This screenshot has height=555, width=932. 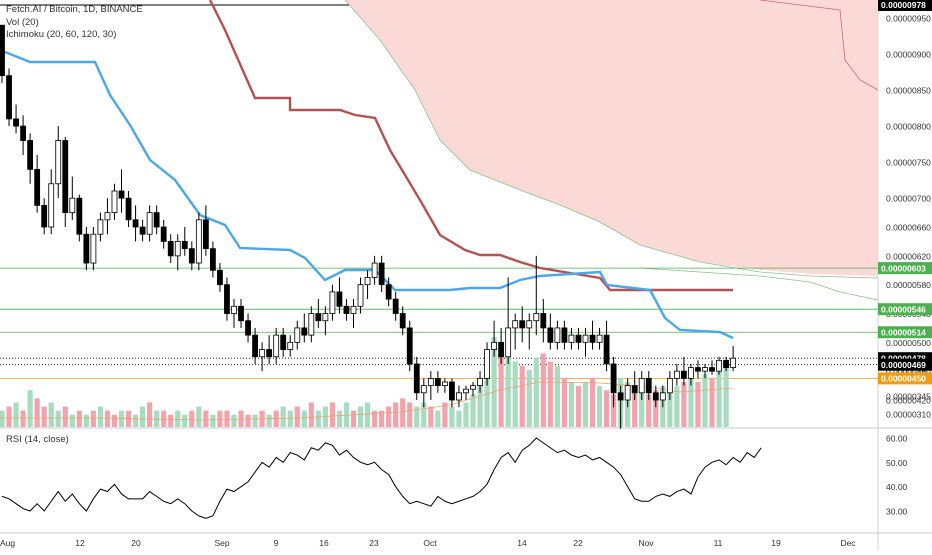 I want to click on legend-ichimoku: Ichimoku (20, 60, 120, 30), so click(x=61, y=34).